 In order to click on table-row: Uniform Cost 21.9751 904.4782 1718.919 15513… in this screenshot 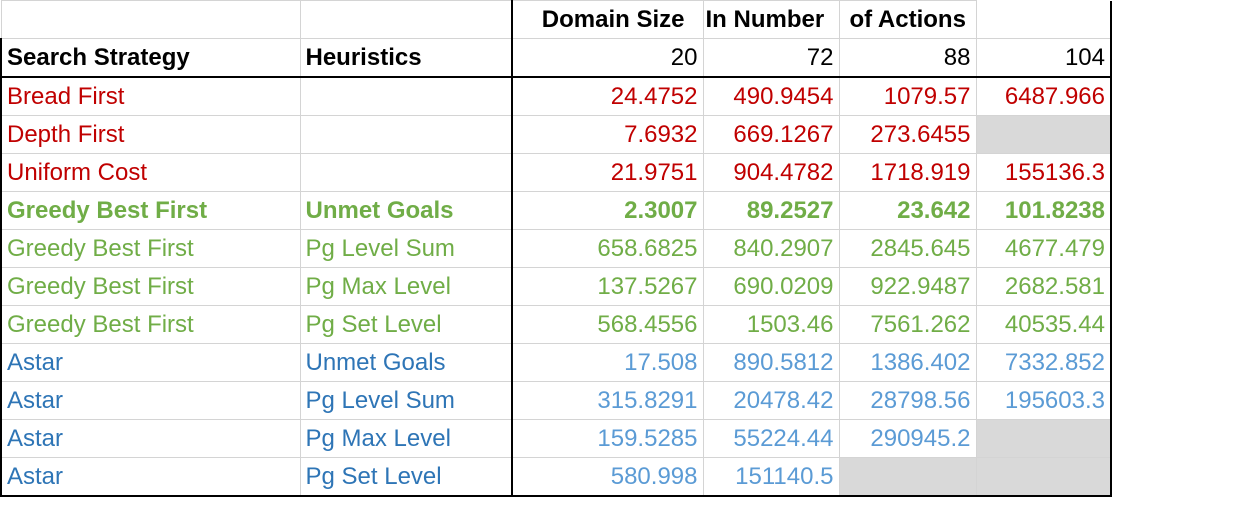, I will do `click(556, 172)`.